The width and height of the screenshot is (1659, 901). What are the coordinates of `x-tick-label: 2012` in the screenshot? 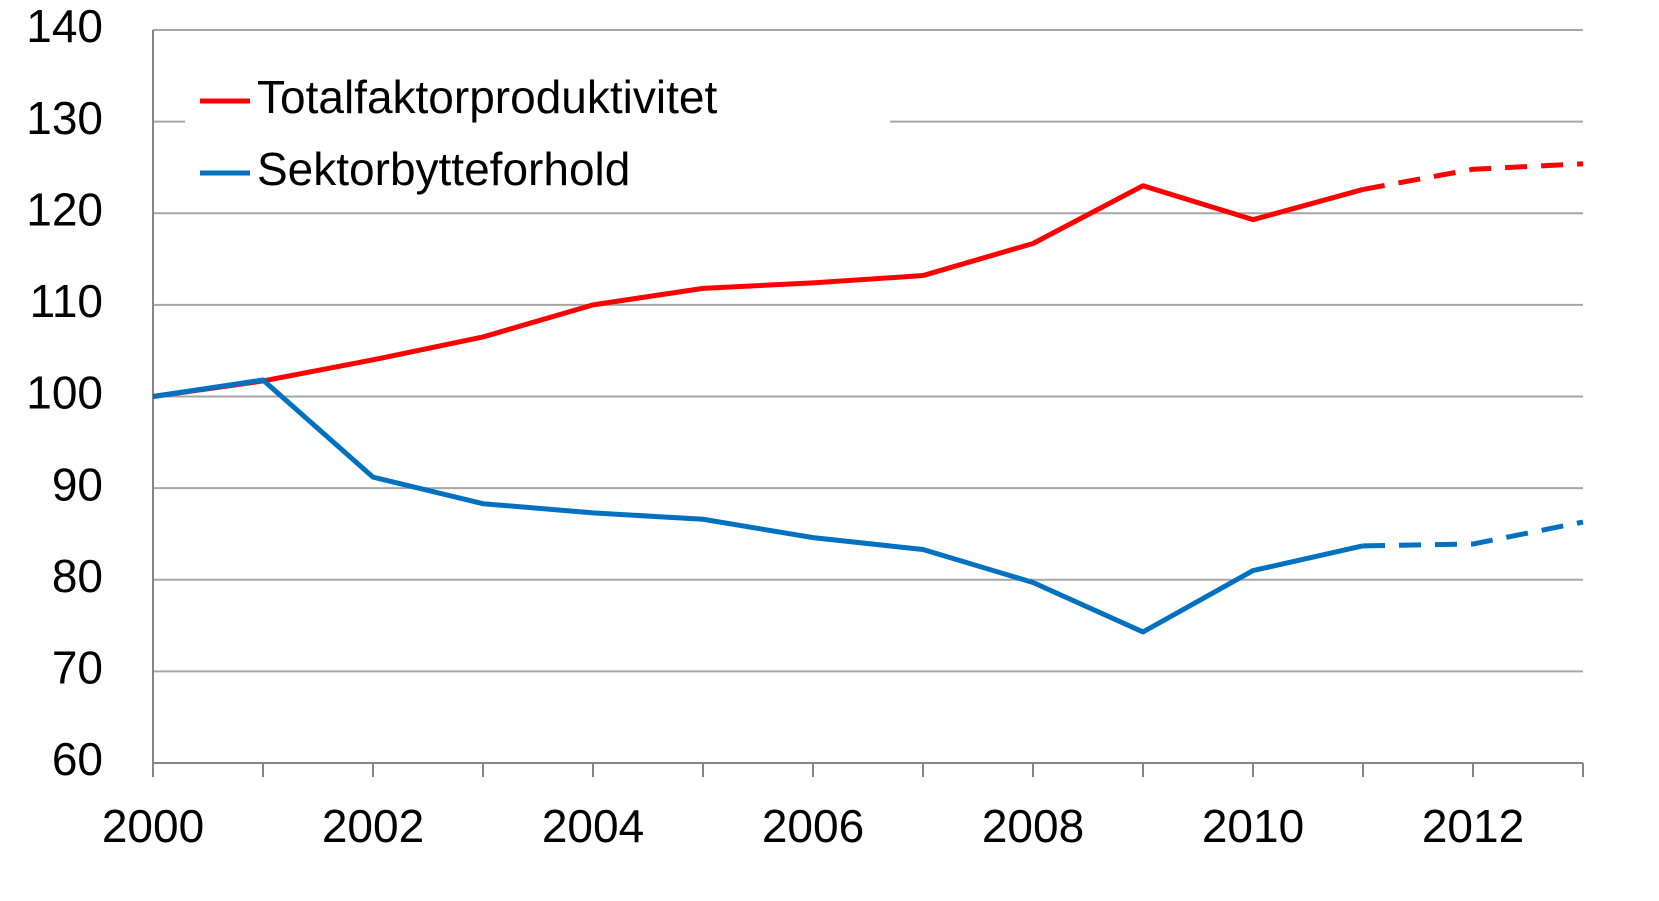 It's located at (1473, 826).